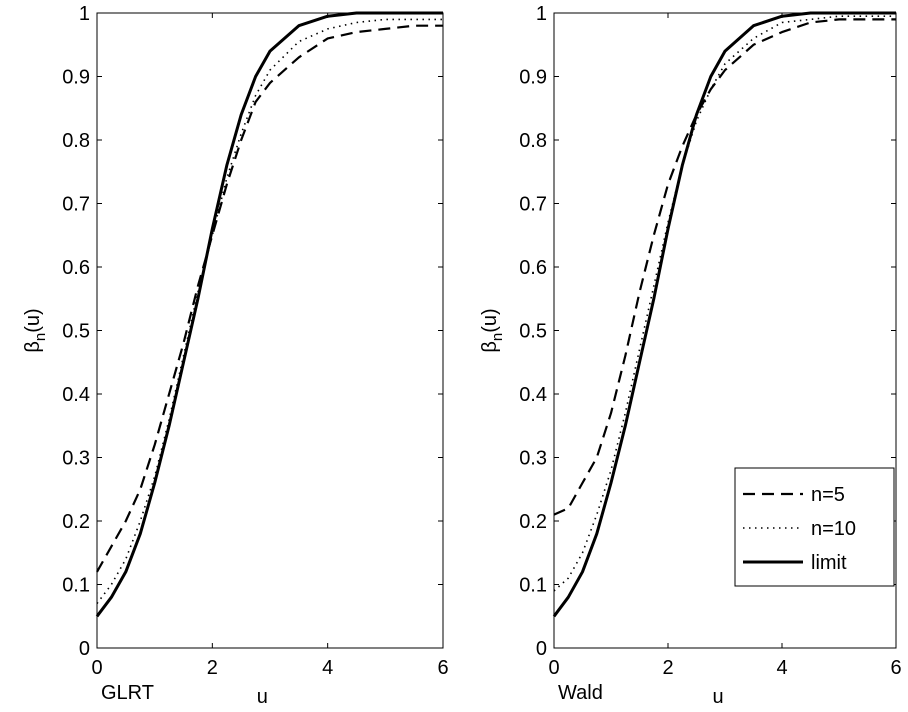 The width and height of the screenshot is (908, 712). Describe the element at coordinates (833, 529) in the screenshot. I see `legend-label: n=10` at that location.